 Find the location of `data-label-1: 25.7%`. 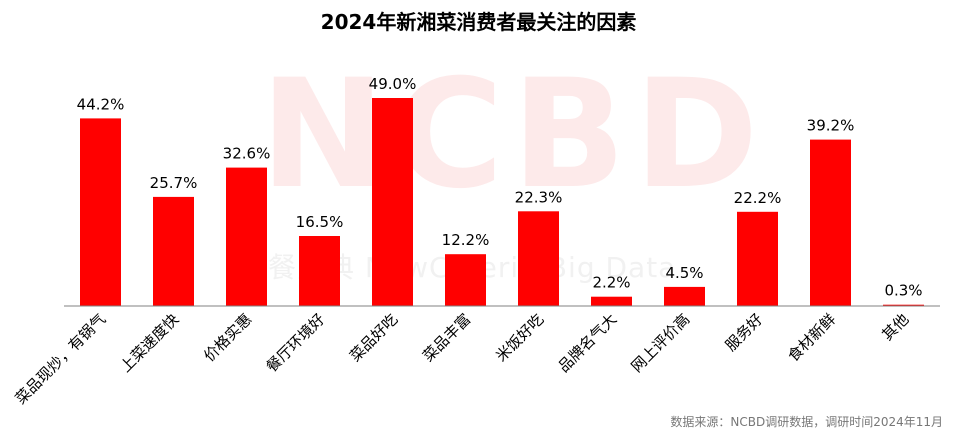

data-label-1: 25.7% is located at coordinates (174, 183).